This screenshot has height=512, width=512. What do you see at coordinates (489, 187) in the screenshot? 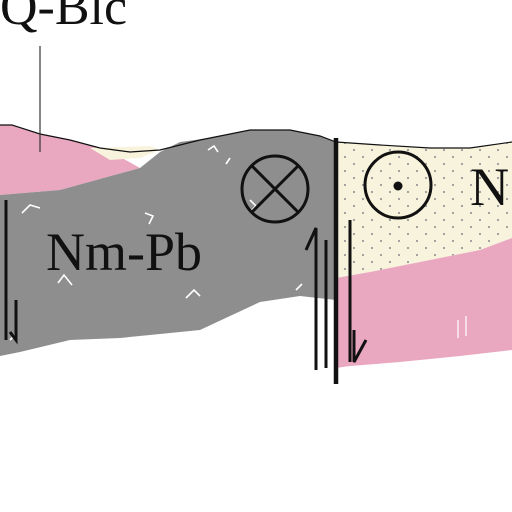
I see `label-right-unit: N` at bounding box center [489, 187].